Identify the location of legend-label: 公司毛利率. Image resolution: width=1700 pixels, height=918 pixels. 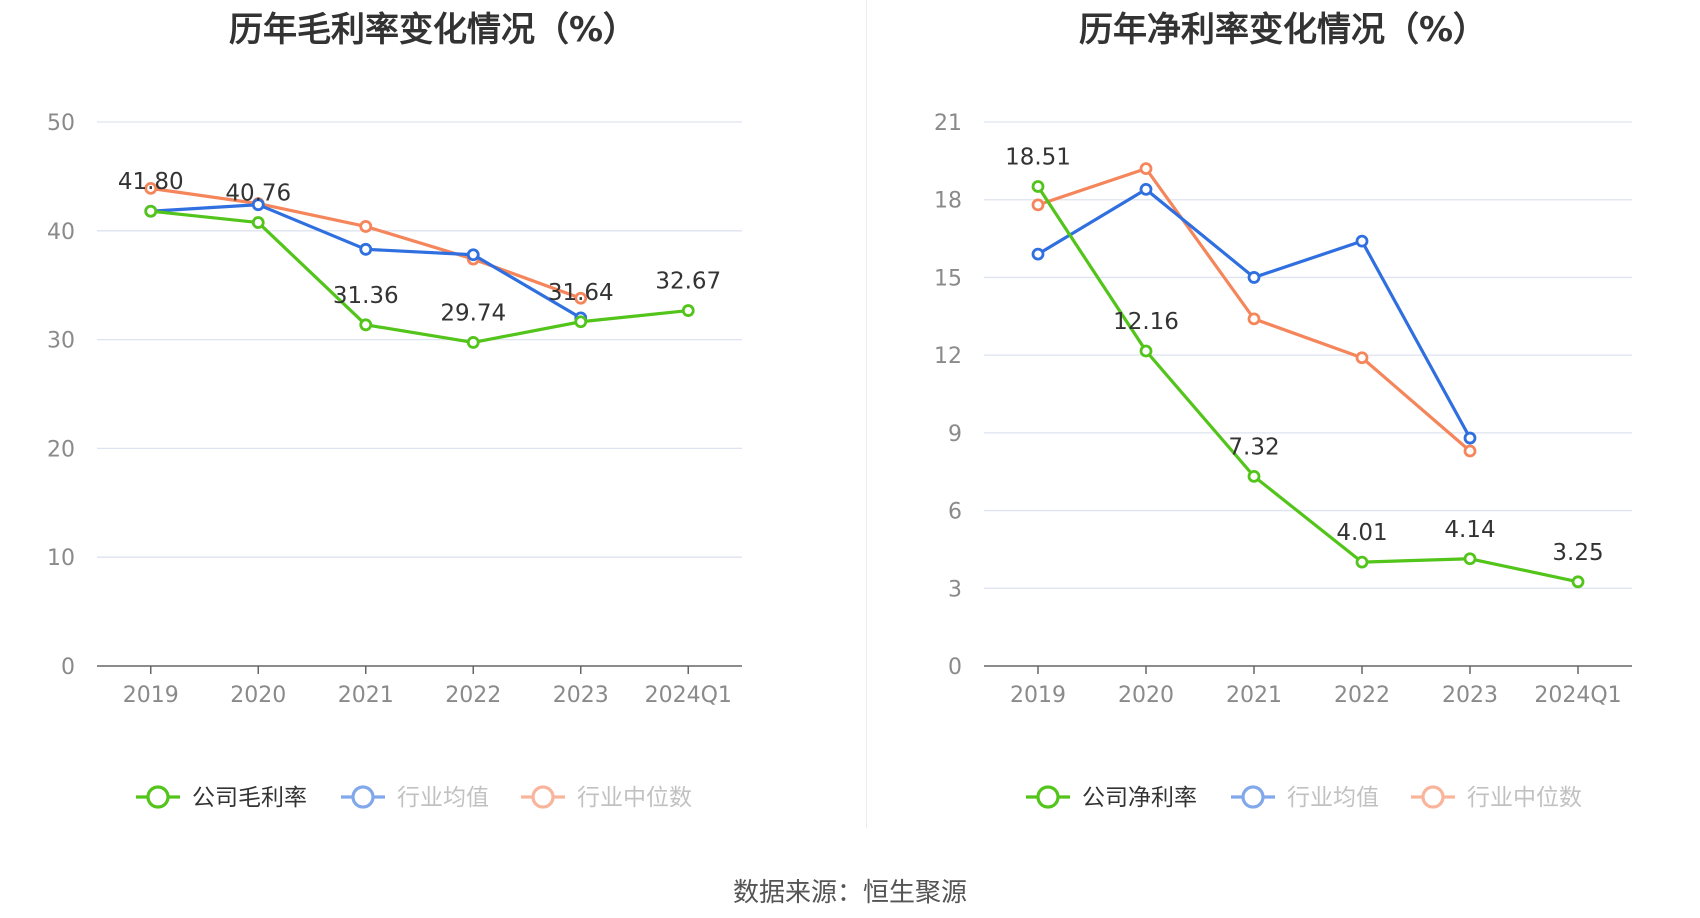
(249, 798).